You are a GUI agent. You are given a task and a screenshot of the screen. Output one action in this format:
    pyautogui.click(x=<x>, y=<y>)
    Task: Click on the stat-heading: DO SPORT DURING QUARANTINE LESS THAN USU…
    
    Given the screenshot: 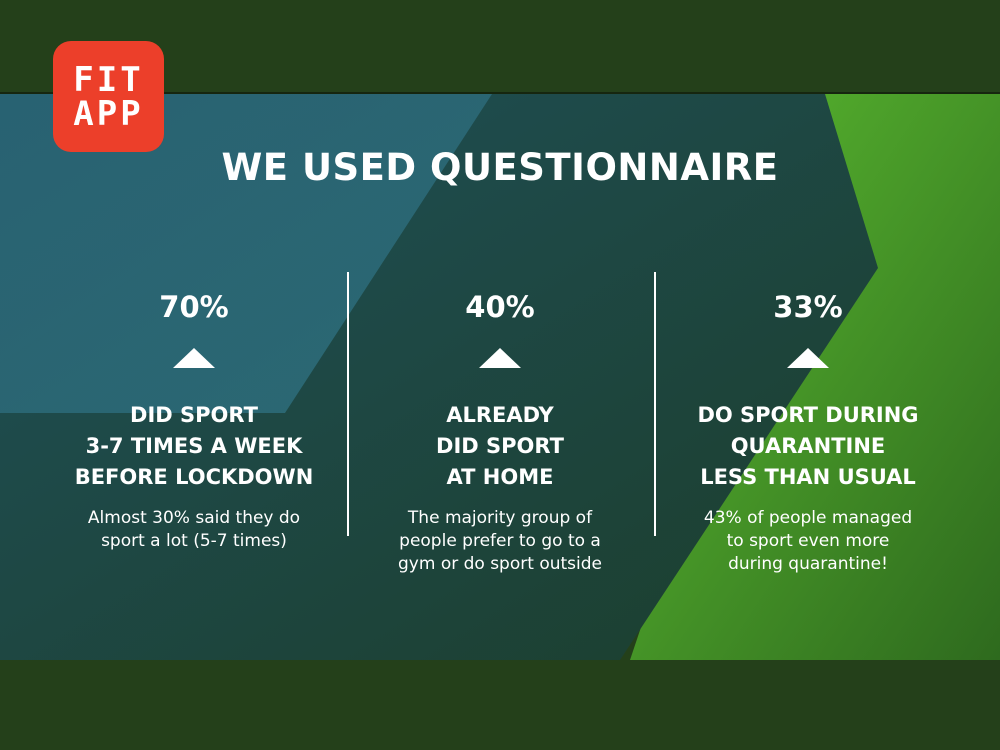 What is the action you would take?
    pyautogui.click(x=808, y=446)
    